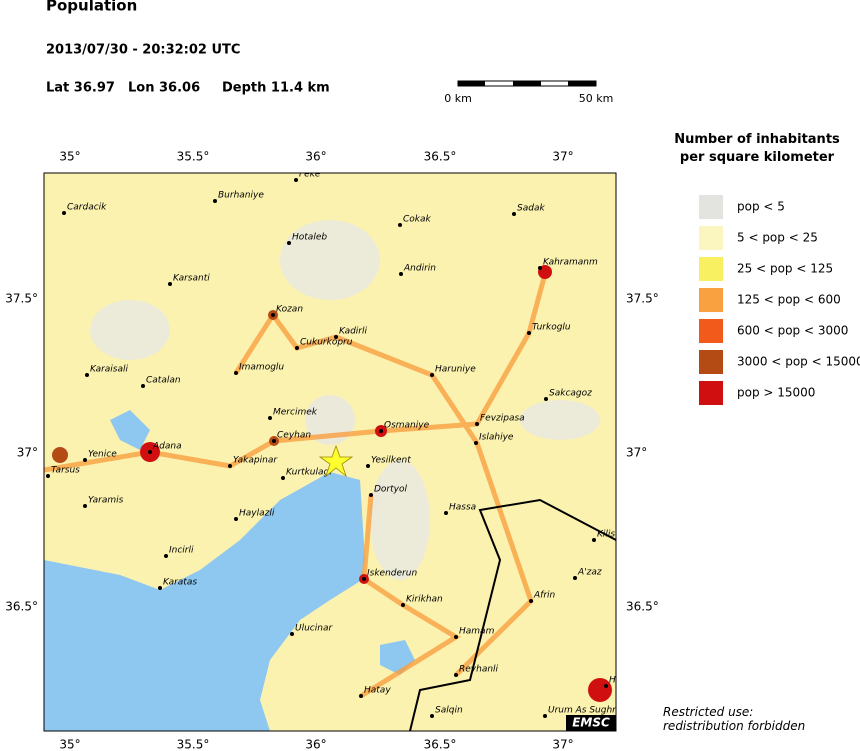 Image resolution: width=860 pixels, height=751 pixels. What do you see at coordinates (424, 600) in the screenshot?
I see `city-label: Kirikhan` at bounding box center [424, 600].